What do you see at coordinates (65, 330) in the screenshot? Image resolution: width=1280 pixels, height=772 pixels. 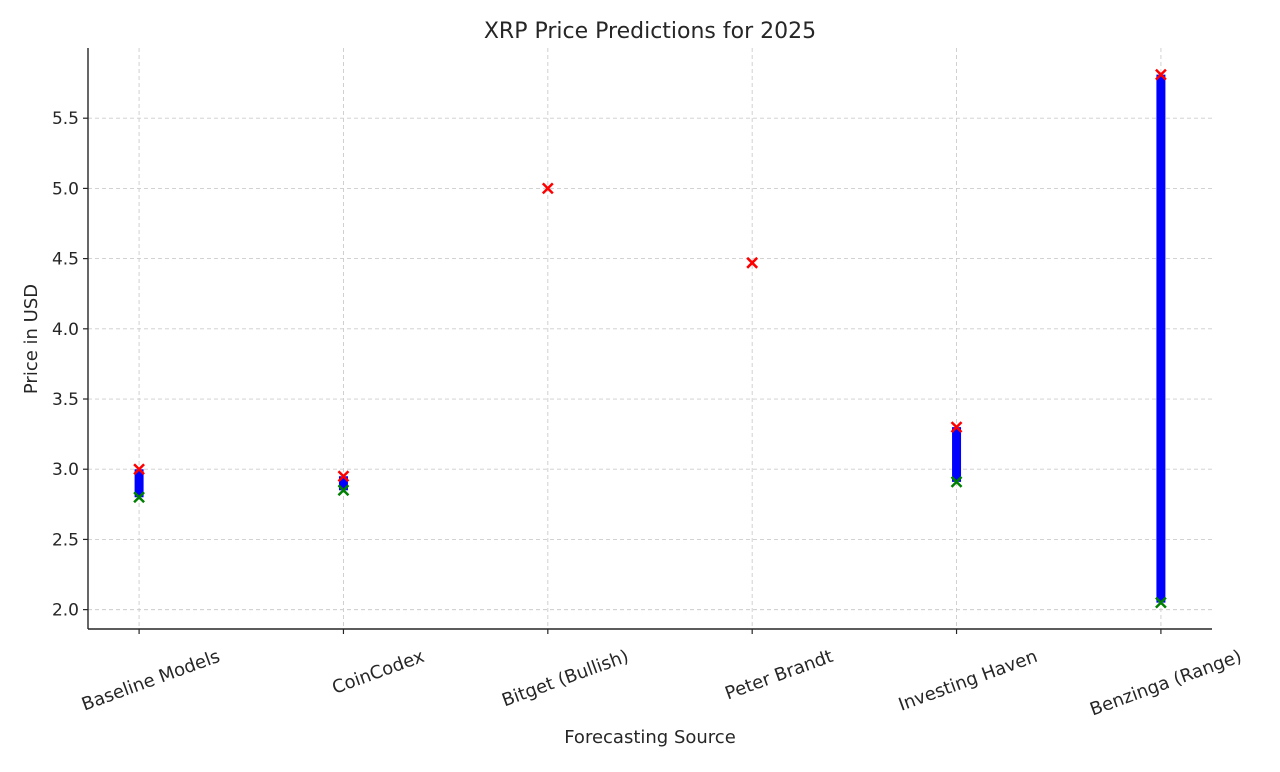 I see `y-tick-label: 4.0` at bounding box center [65, 330].